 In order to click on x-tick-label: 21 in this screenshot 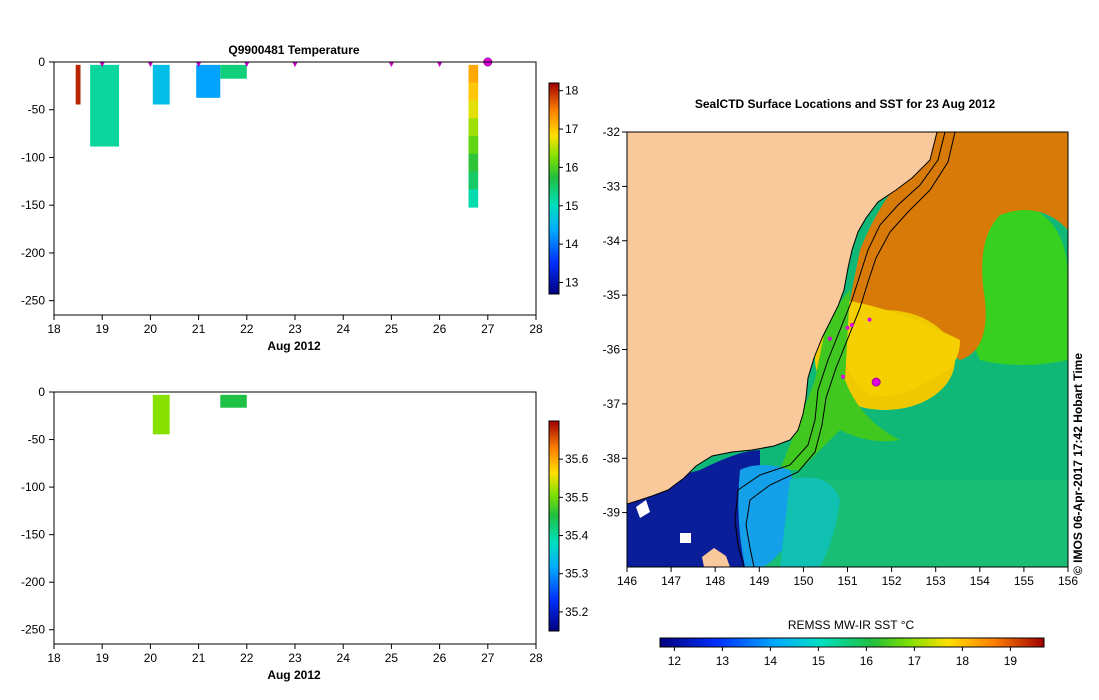, I will do `click(199, 329)`.